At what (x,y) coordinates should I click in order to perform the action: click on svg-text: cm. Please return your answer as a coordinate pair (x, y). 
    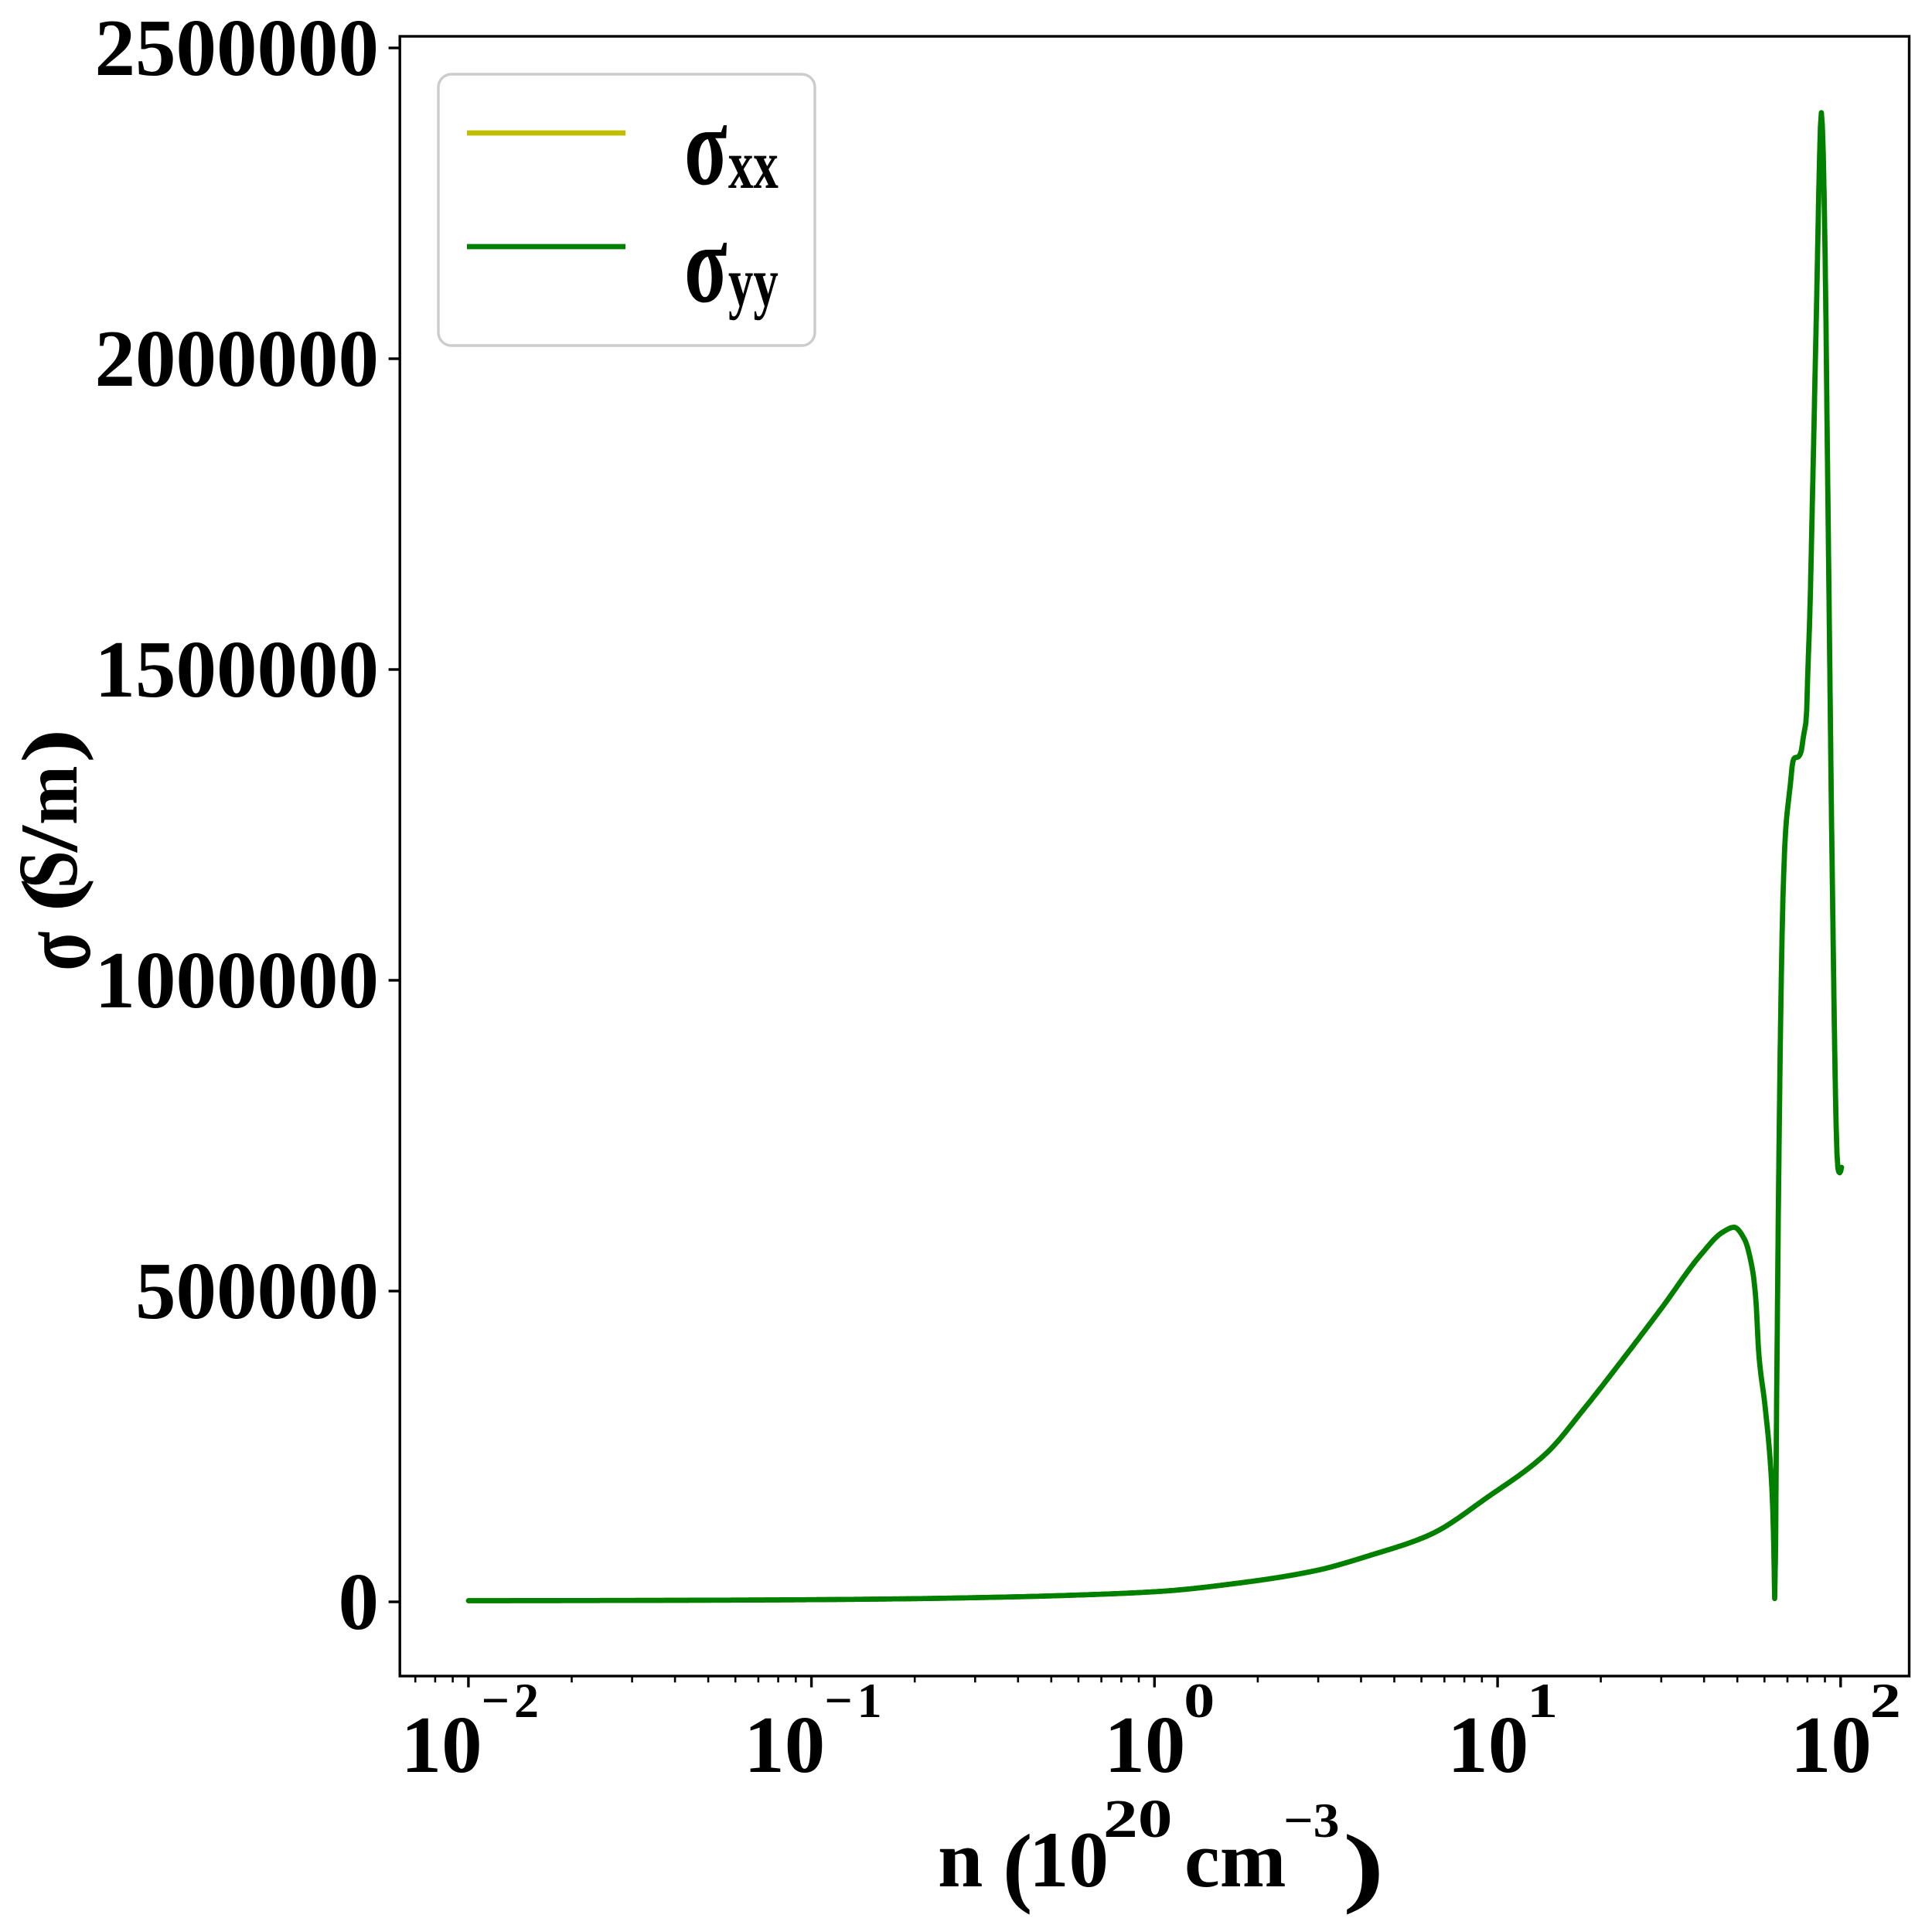
    Looking at the image, I should click on (1235, 1860).